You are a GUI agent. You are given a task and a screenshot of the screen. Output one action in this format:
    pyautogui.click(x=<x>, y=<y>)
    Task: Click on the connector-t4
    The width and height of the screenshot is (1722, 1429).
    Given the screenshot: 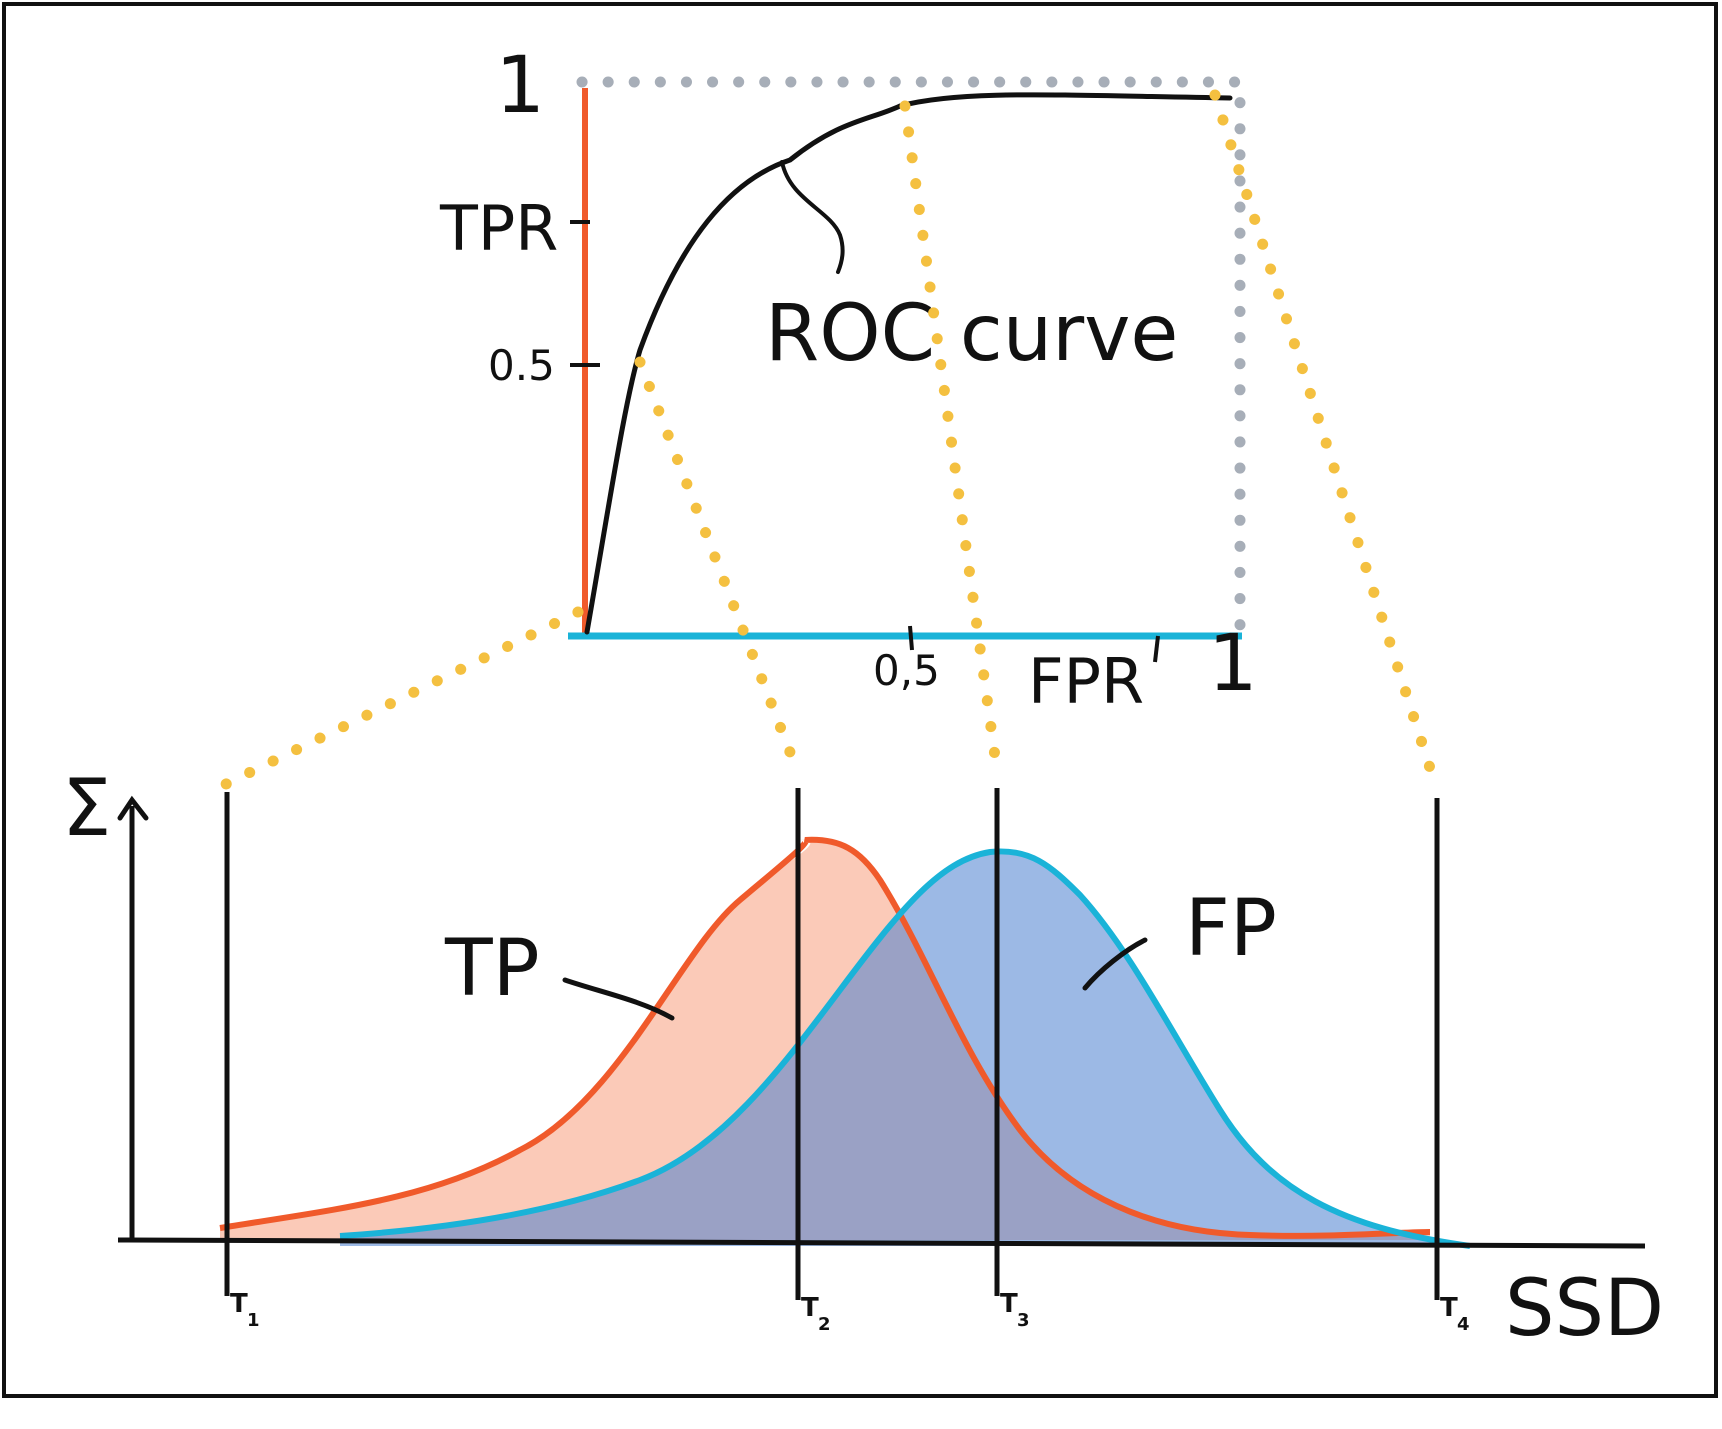 What is the action you would take?
    pyautogui.click(x=1326, y=442)
    